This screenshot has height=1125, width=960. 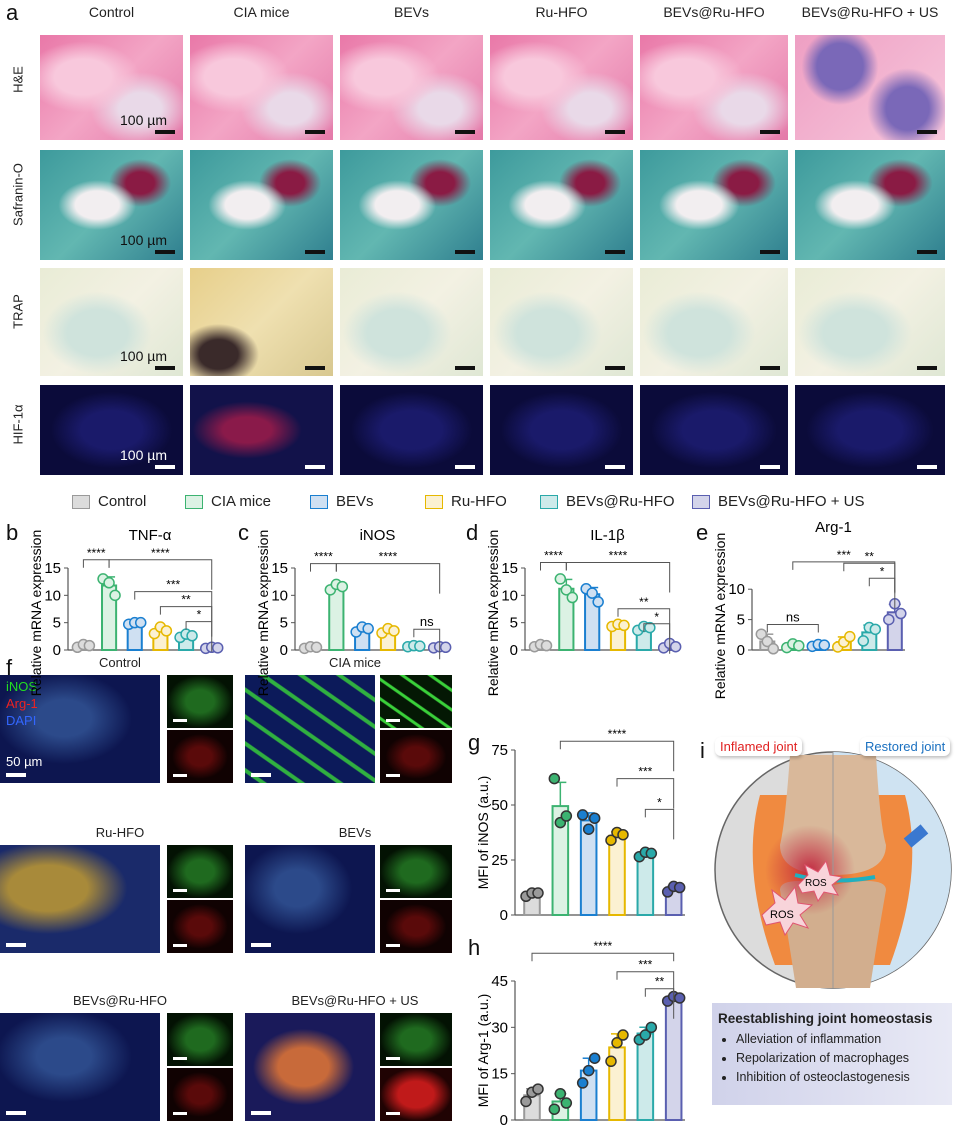 What do you see at coordinates (427, 621) in the screenshot?
I see `significance-label: ns` at bounding box center [427, 621].